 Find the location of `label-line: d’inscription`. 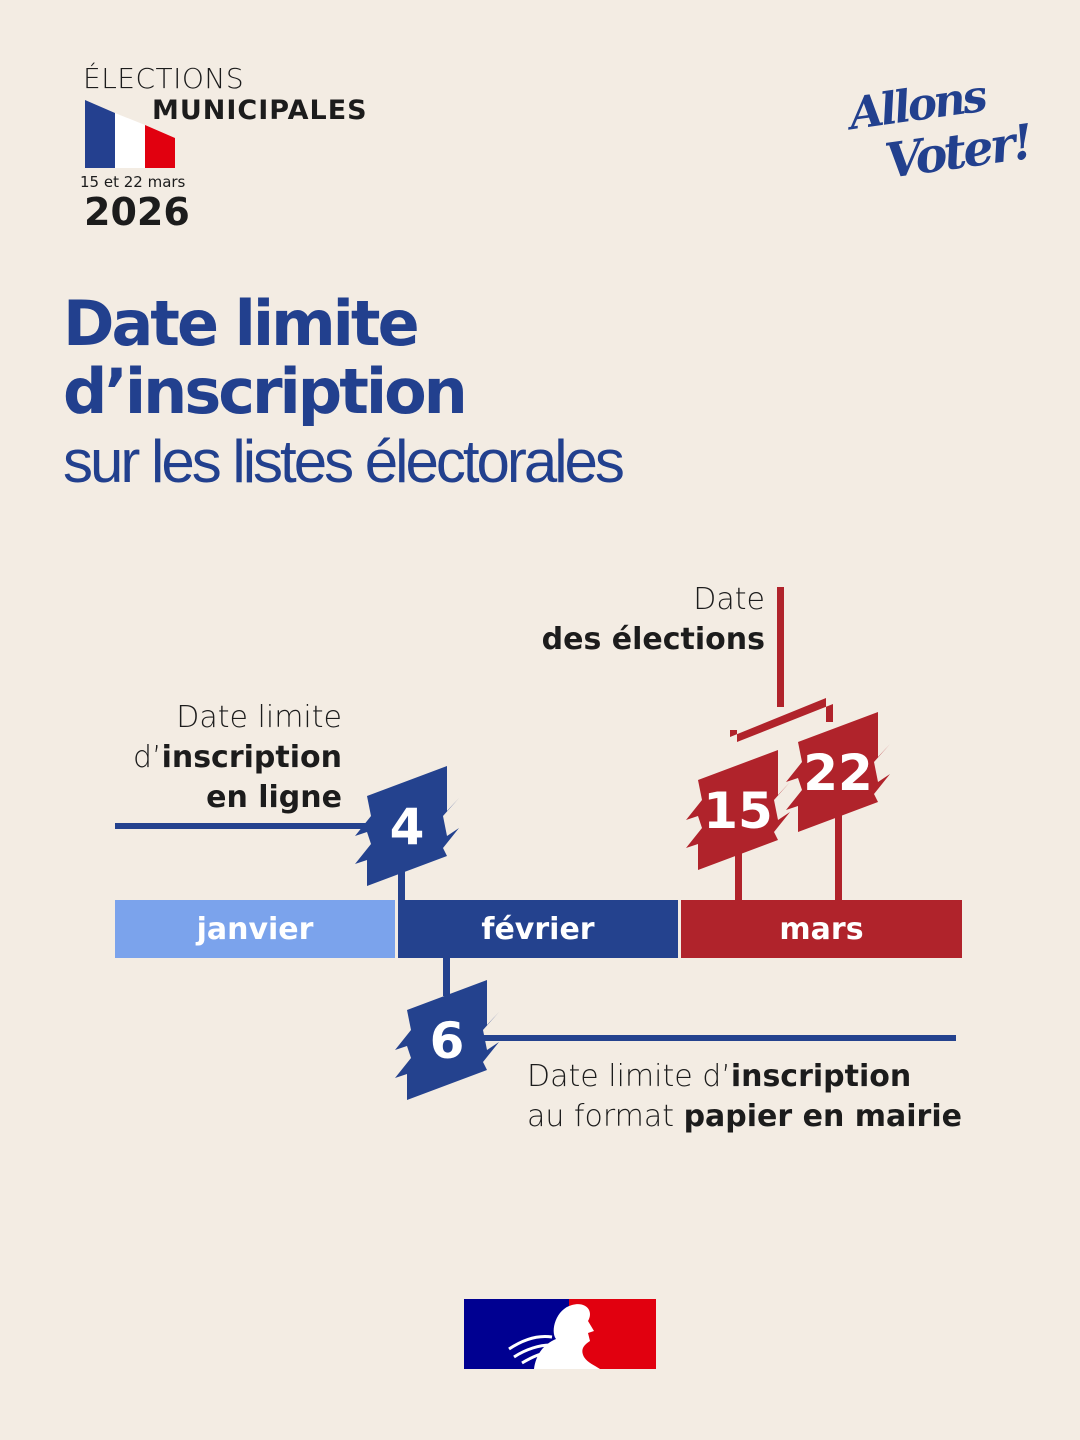

label-line: d’inscription is located at coordinates (237, 758).